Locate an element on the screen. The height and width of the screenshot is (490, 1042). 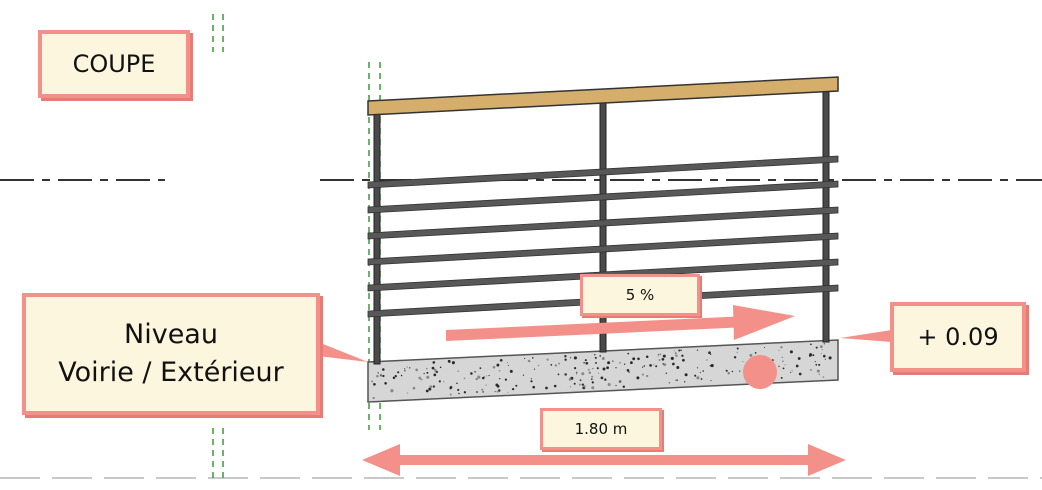
level-callout-leader is located at coordinates (343, 352).